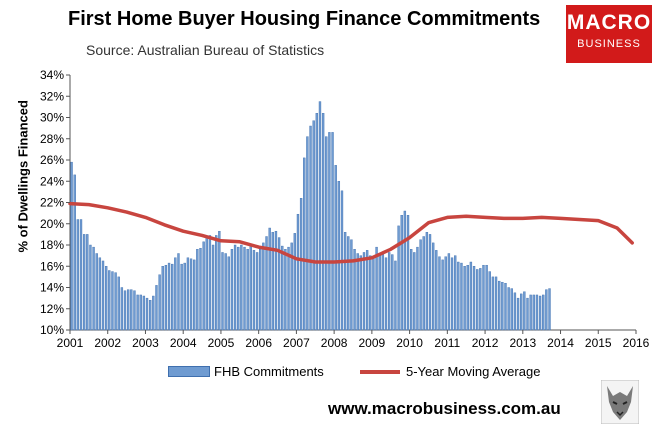 This screenshot has width=659, height=433. I want to click on legend-line-label: 5-Year Moving Average, so click(473, 371).